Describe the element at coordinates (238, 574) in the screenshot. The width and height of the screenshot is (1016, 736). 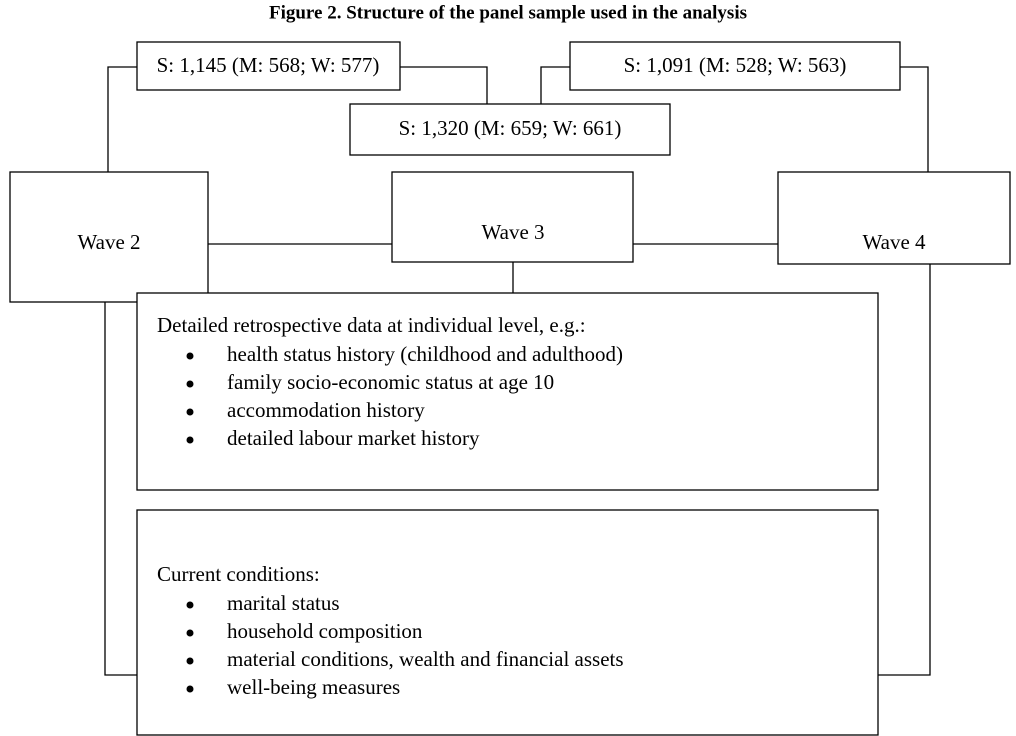
I see `list-heading: Current conditions:` at that location.